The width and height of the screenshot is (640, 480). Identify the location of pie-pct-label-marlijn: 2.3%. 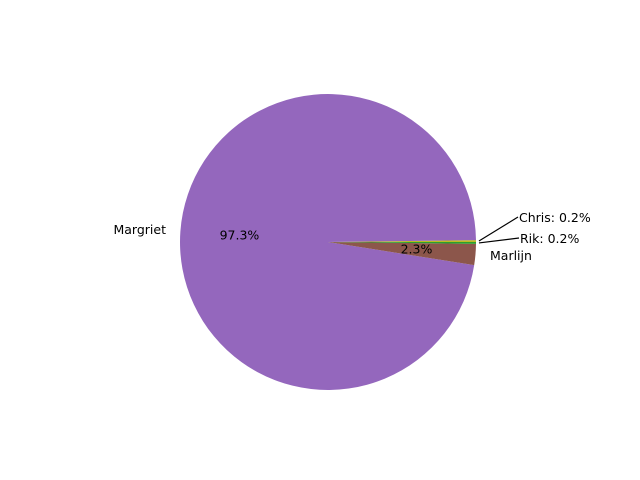
(417, 249).